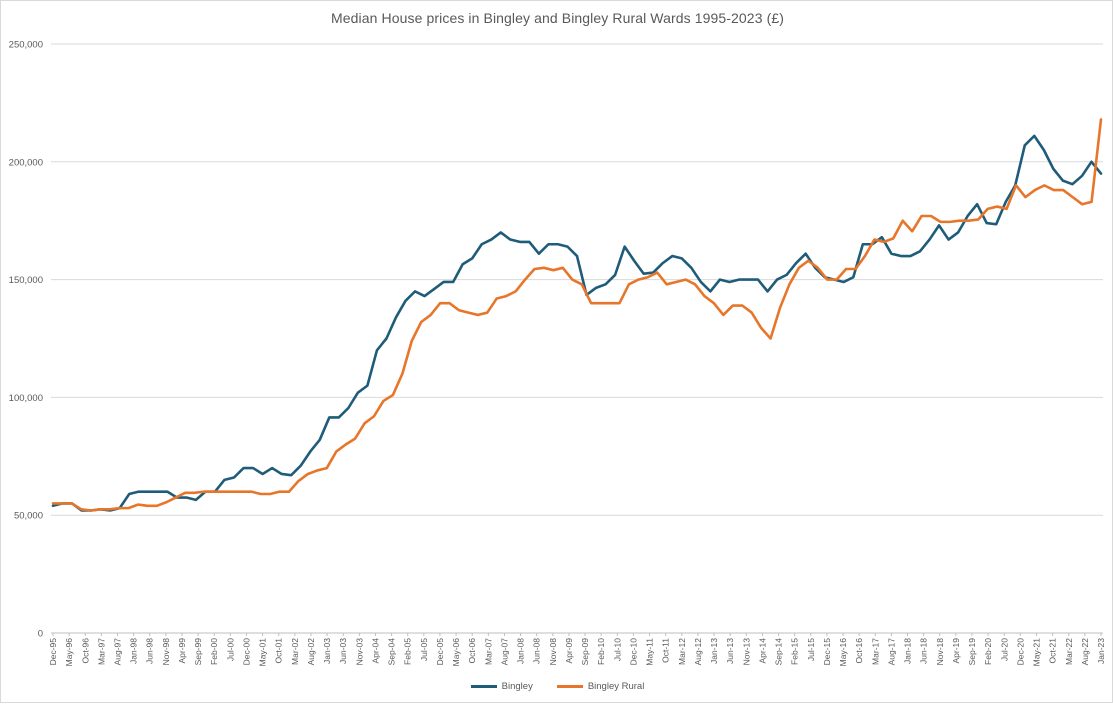 The image size is (1113, 704). I want to click on legend-item-bingley: Bingley, so click(501, 686).